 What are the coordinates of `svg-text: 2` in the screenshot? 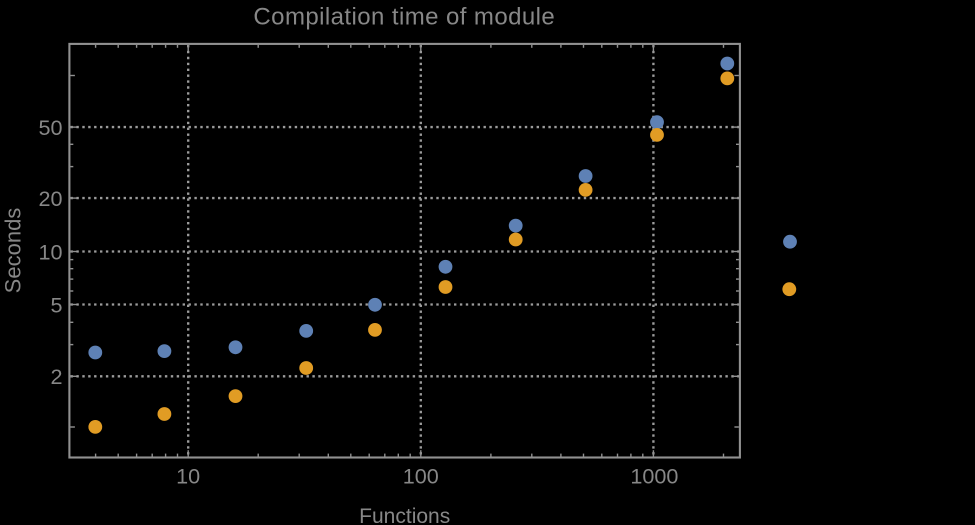 It's located at (56, 376).